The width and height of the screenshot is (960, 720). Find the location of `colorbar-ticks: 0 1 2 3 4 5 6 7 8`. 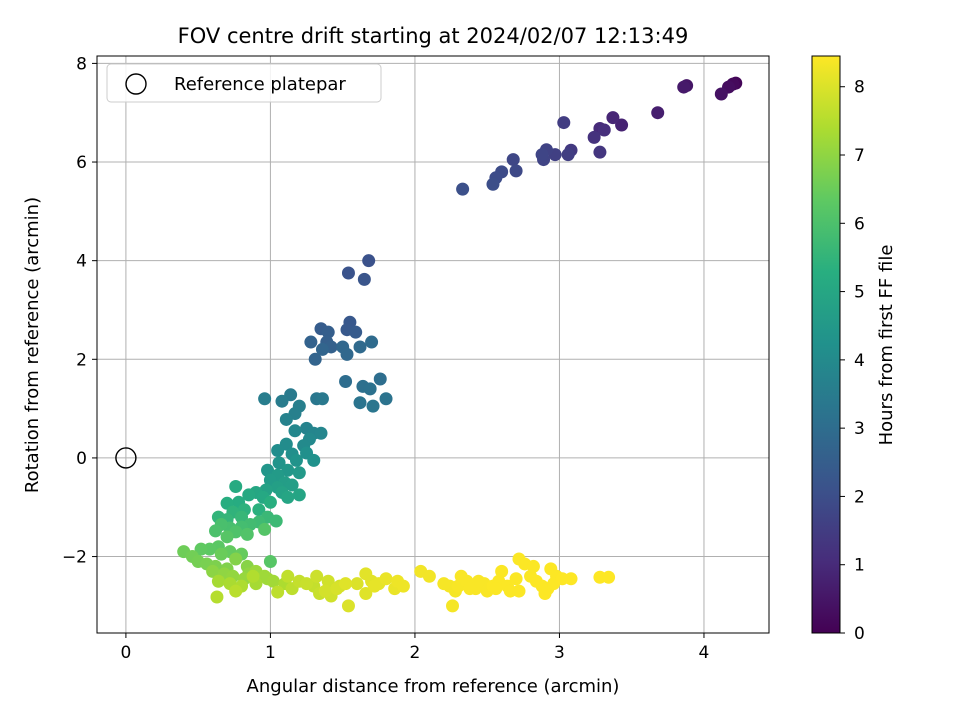

colorbar-ticks: 0 1 2 3 4 5 6 7 8 is located at coordinates (852, 361).